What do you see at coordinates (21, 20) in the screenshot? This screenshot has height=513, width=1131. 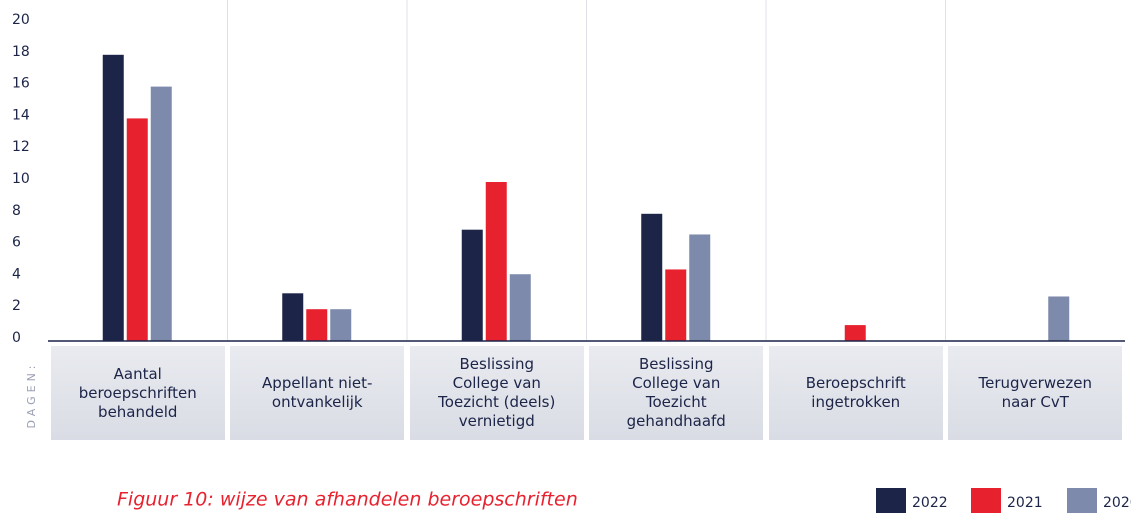 I see `y-tick-label: 20` at bounding box center [21, 20].